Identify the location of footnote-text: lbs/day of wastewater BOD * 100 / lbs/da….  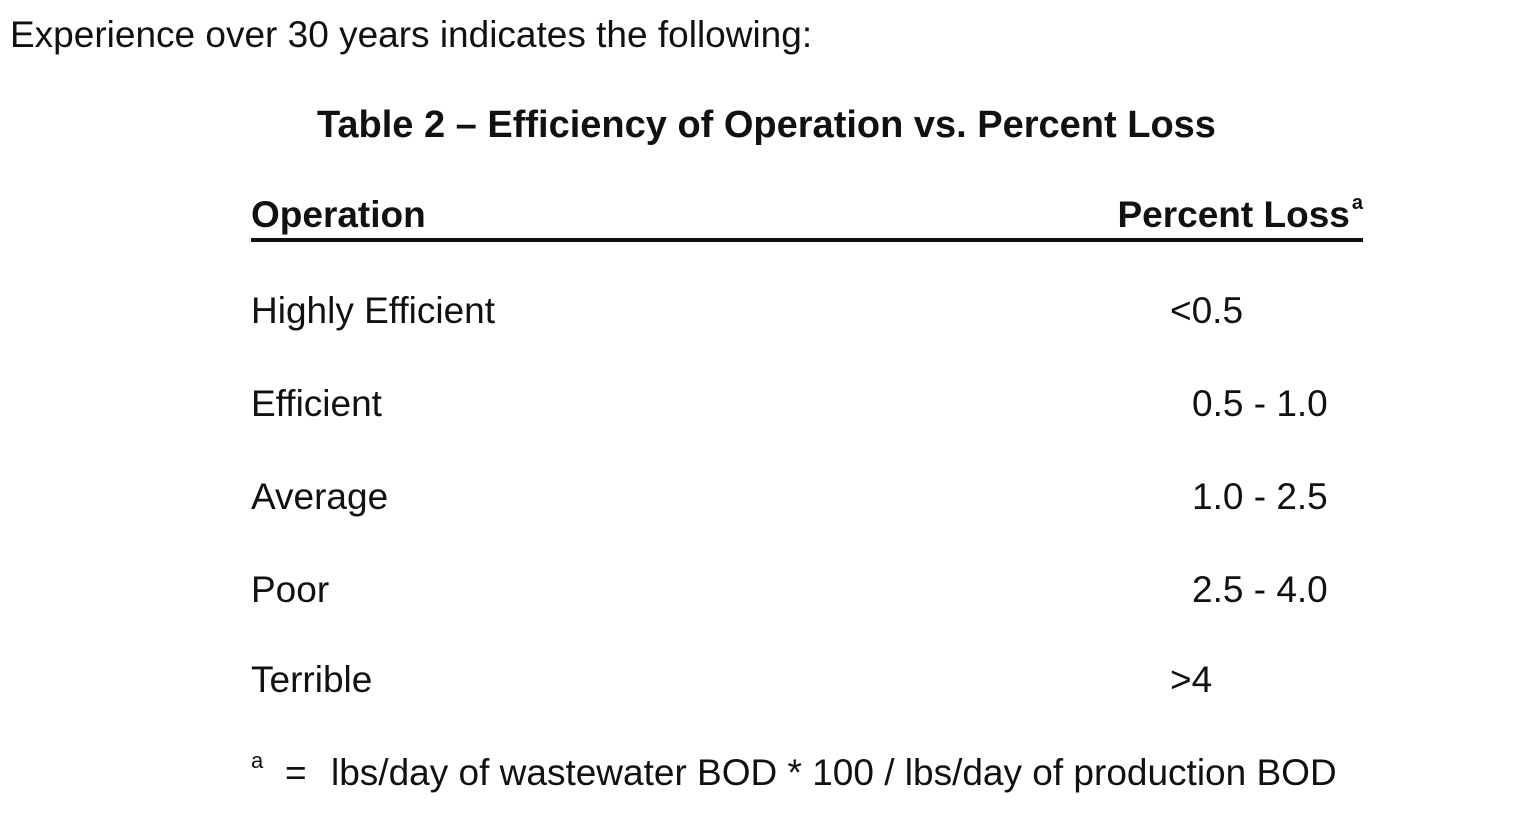
(834, 772).